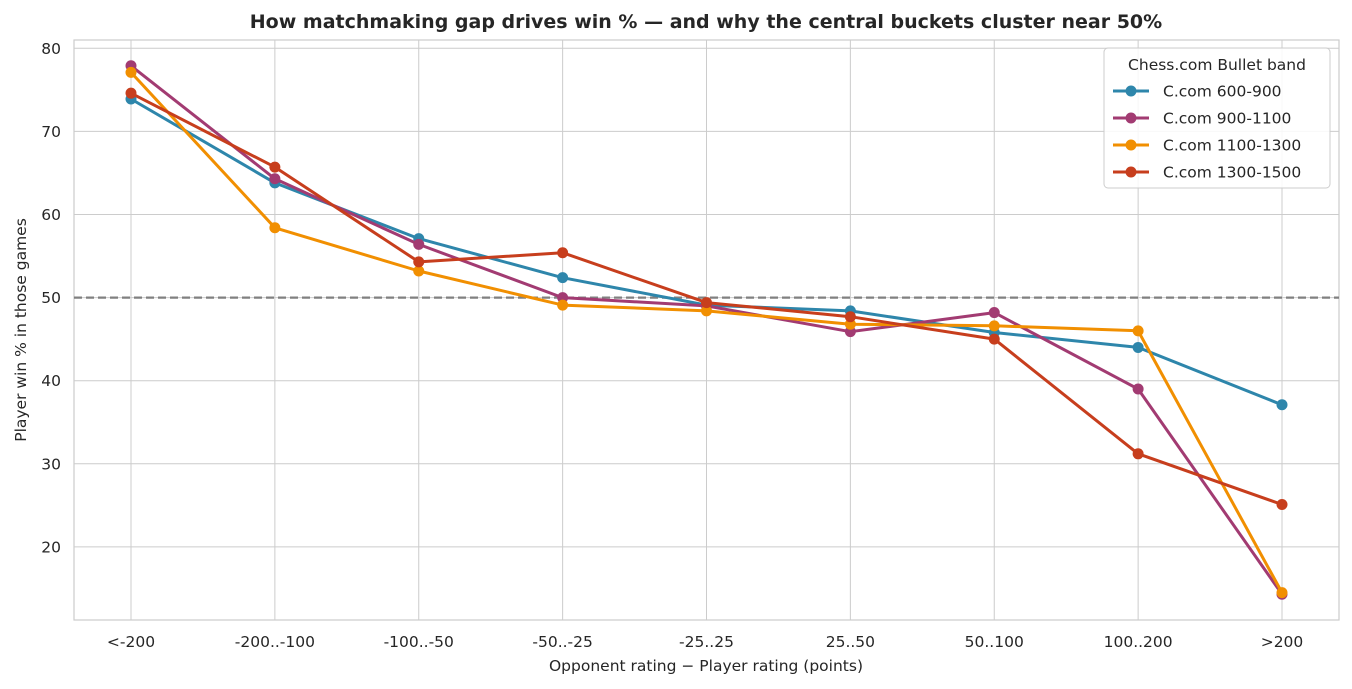  What do you see at coordinates (562, 642) in the screenshot?
I see `x-tick-label: -50..-25` at bounding box center [562, 642].